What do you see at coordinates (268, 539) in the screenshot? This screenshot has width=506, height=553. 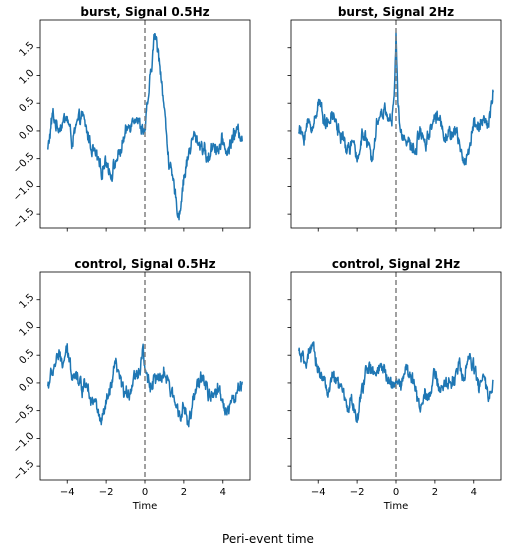 I see `figure-xlabel: Peri-event time` at bounding box center [268, 539].